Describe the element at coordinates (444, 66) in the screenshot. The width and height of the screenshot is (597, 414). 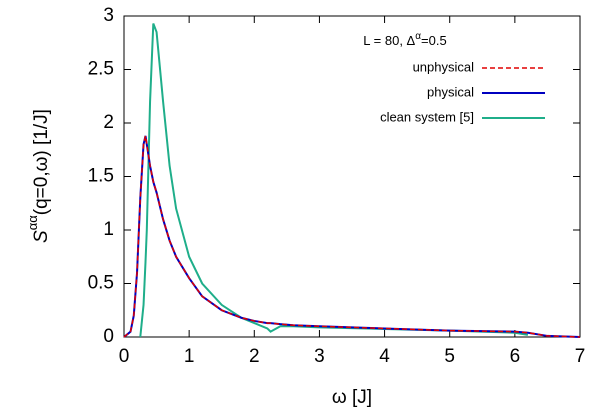
I see `legend-label: unphysical` at that location.